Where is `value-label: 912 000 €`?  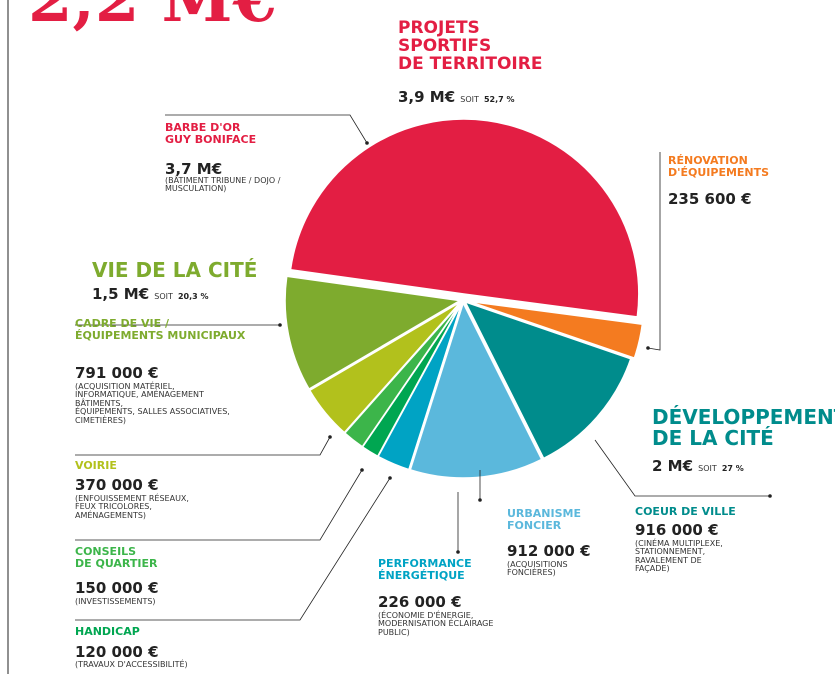
value-label: 912 000 € is located at coordinates (549, 551).